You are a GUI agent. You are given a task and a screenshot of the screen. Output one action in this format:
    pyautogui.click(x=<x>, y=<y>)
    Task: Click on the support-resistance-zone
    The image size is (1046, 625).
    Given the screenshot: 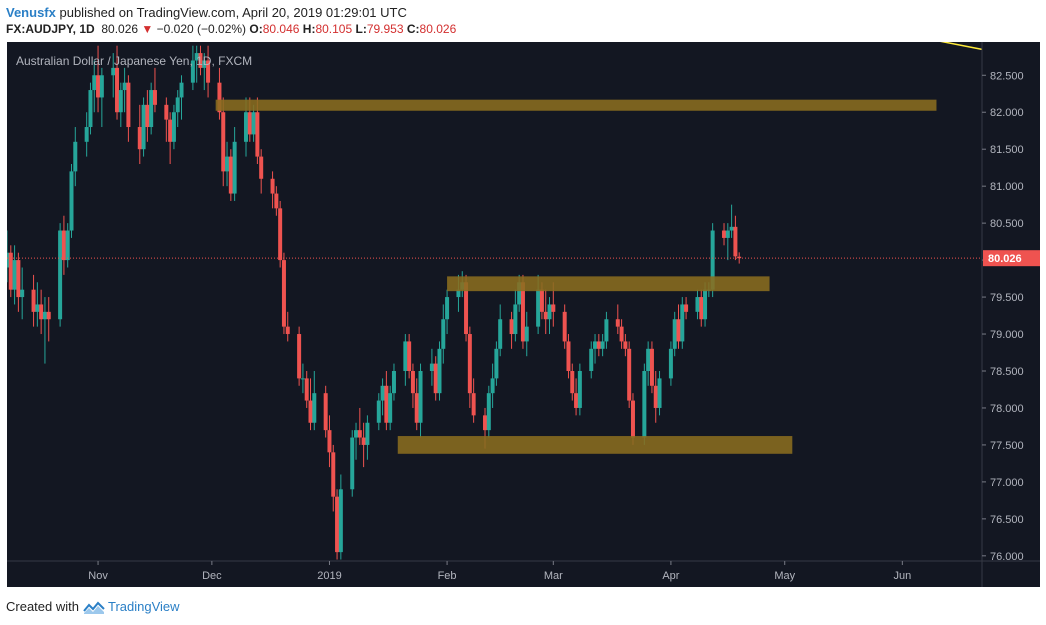 What is the action you would take?
    pyautogui.click(x=576, y=105)
    